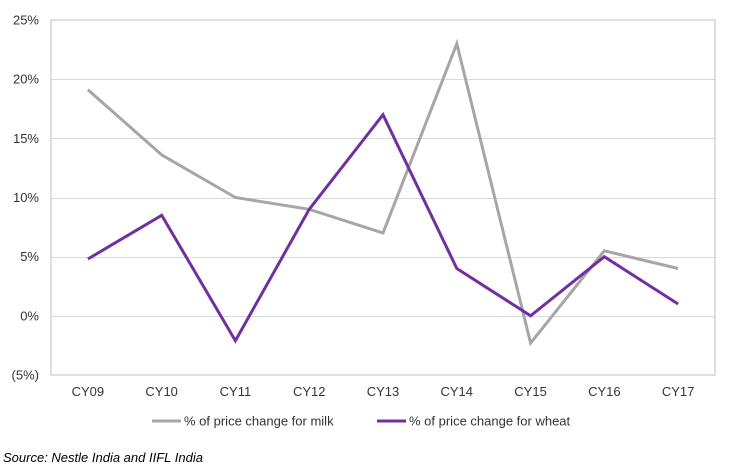  What do you see at coordinates (29, 256) in the screenshot?
I see `y-tick-label: 5%` at bounding box center [29, 256].